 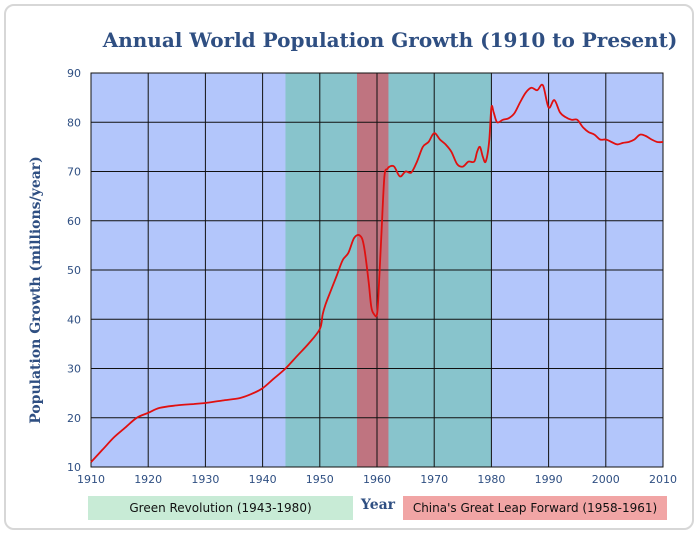 I want to click on x-tick-label: 1930, so click(x=205, y=479).